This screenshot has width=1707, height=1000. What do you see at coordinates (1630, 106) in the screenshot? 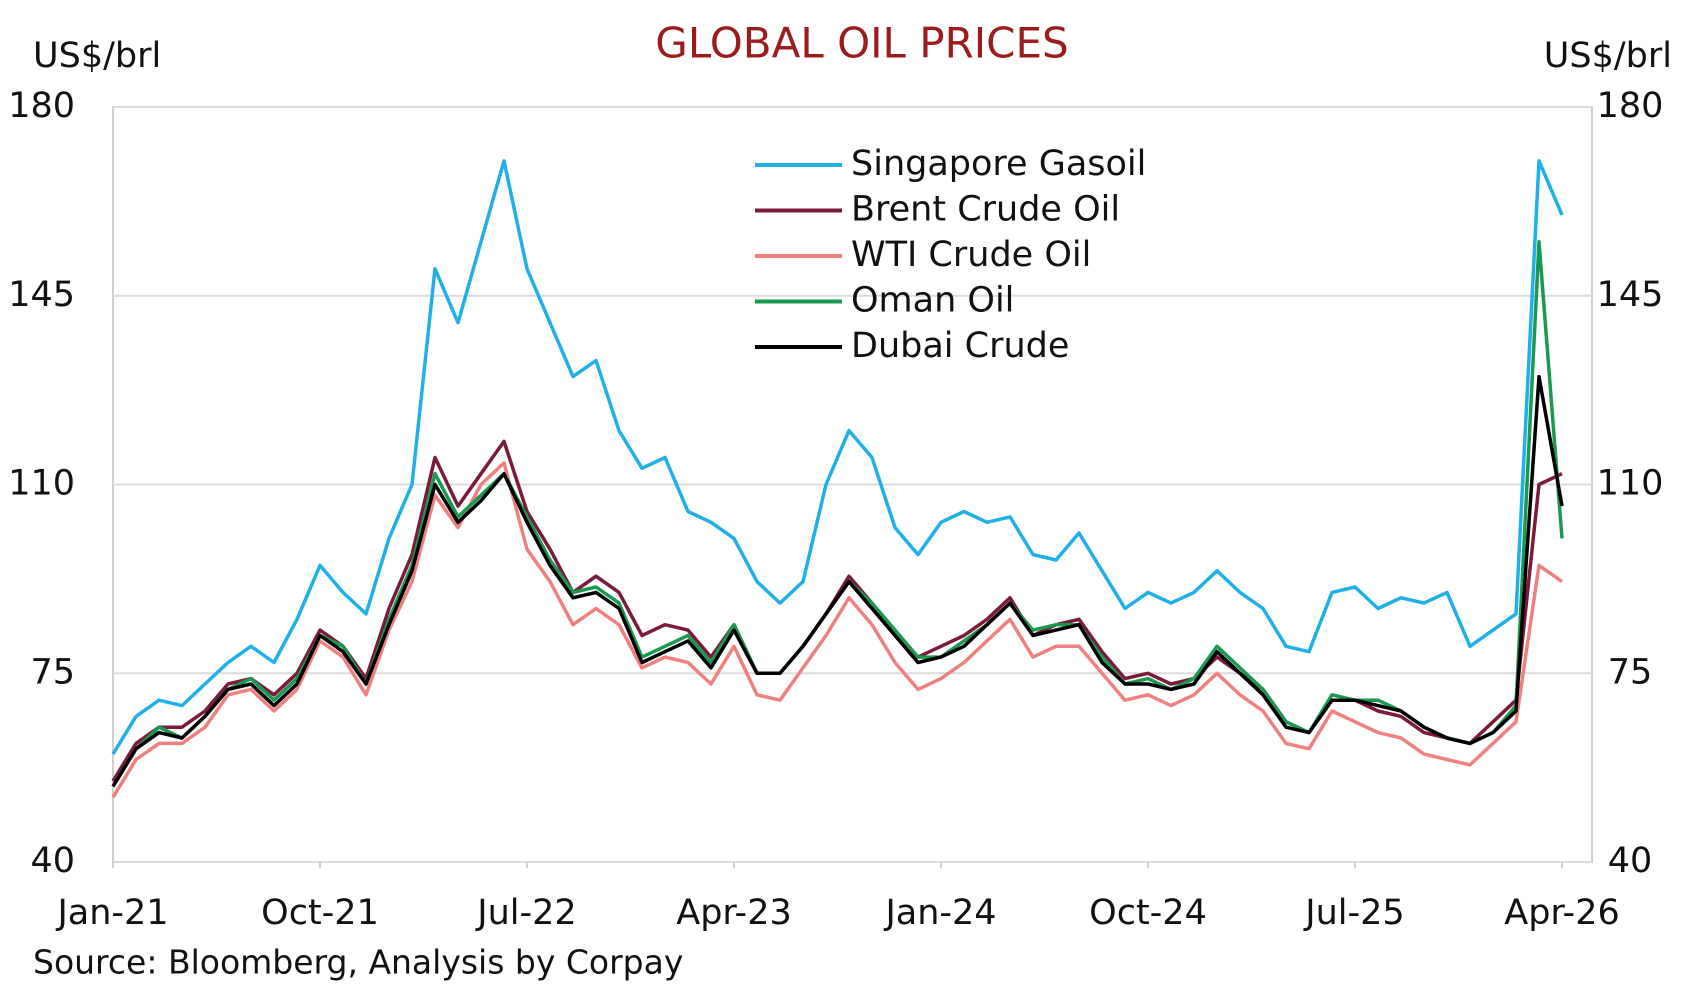
I see `y2-tick-label: 180` at bounding box center [1630, 106].